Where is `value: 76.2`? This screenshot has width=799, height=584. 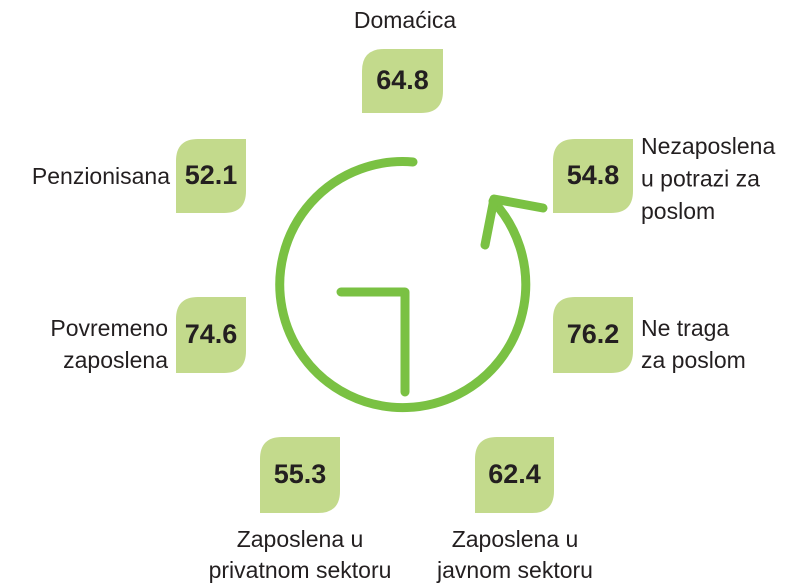
value: 76.2 is located at coordinates (593, 334).